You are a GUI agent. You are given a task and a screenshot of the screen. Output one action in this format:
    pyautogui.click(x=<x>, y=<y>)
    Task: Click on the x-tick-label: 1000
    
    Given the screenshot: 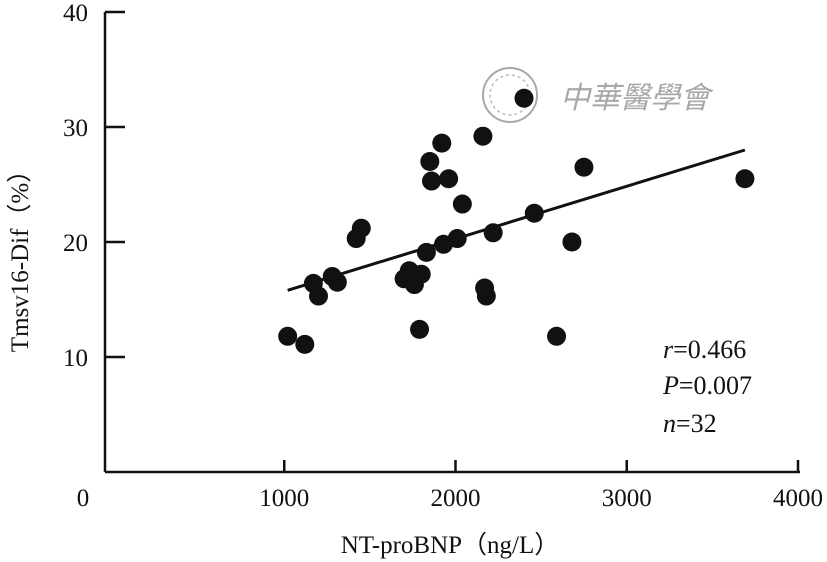 What is the action you would take?
    pyautogui.click(x=284, y=498)
    